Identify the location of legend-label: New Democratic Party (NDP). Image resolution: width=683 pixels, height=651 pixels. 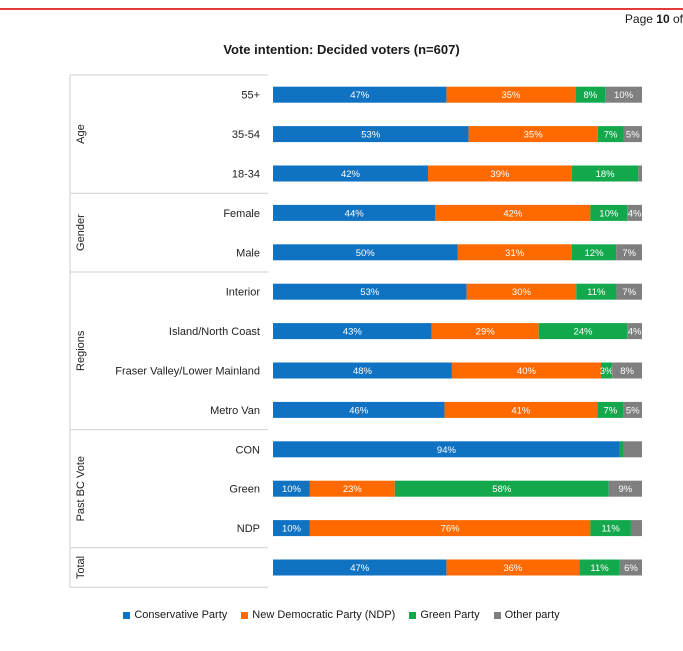
(324, 615).